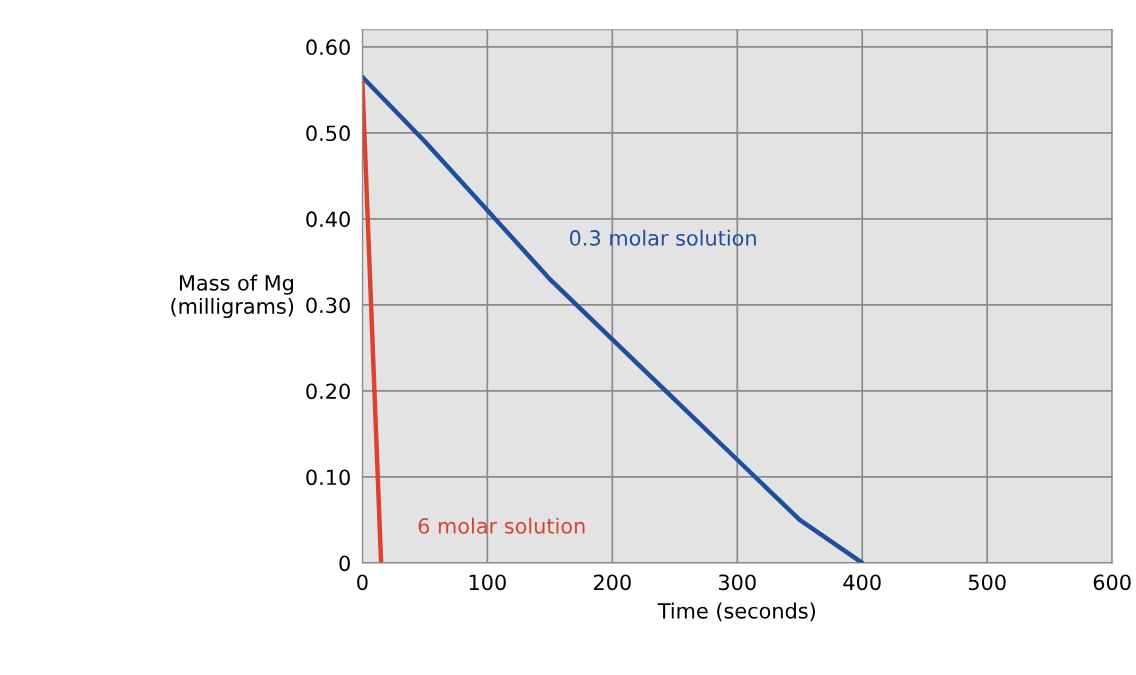  What do you see at coordinates (736, 612) in the screenshot?
I see `x-axis-title: Time (seconds)` at bounding box center [736, 612].